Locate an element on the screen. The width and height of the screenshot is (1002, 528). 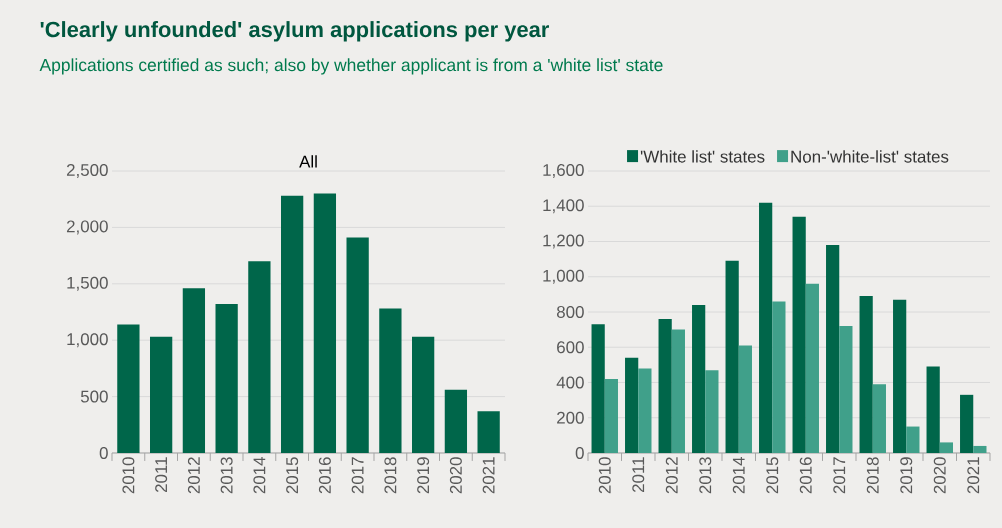
y-tick-label: 400 is located at coordinates (570, 382).